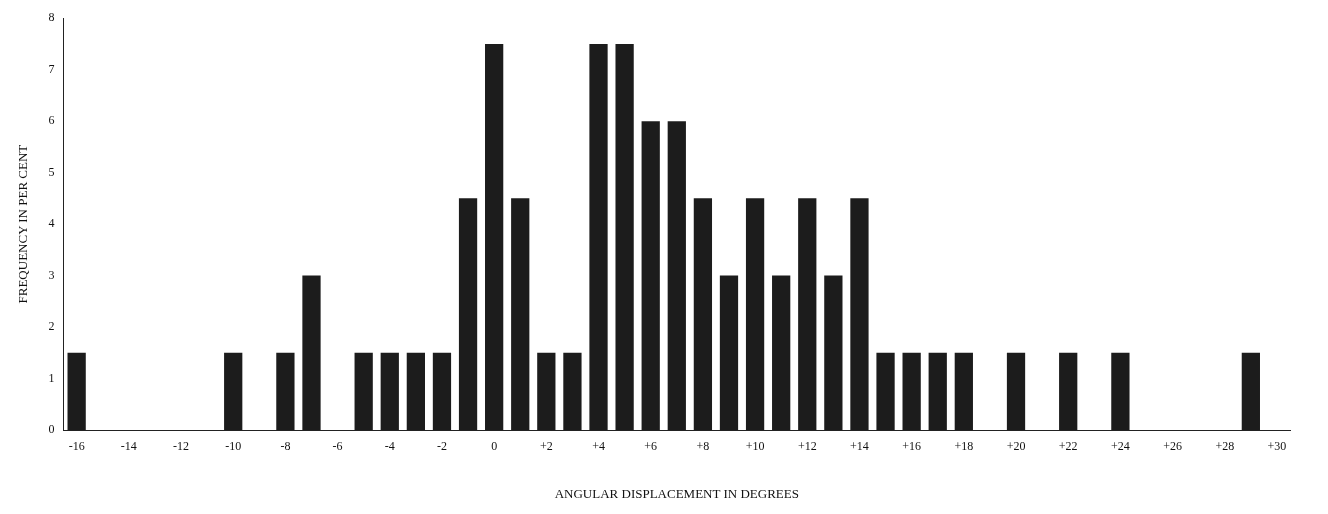 The height and width of the screenshot is (514, 1328). What do you see at coordinates (51, 171) in the screenshot?
I see `y-tick-label: 5` at bounding box center [51, 171].